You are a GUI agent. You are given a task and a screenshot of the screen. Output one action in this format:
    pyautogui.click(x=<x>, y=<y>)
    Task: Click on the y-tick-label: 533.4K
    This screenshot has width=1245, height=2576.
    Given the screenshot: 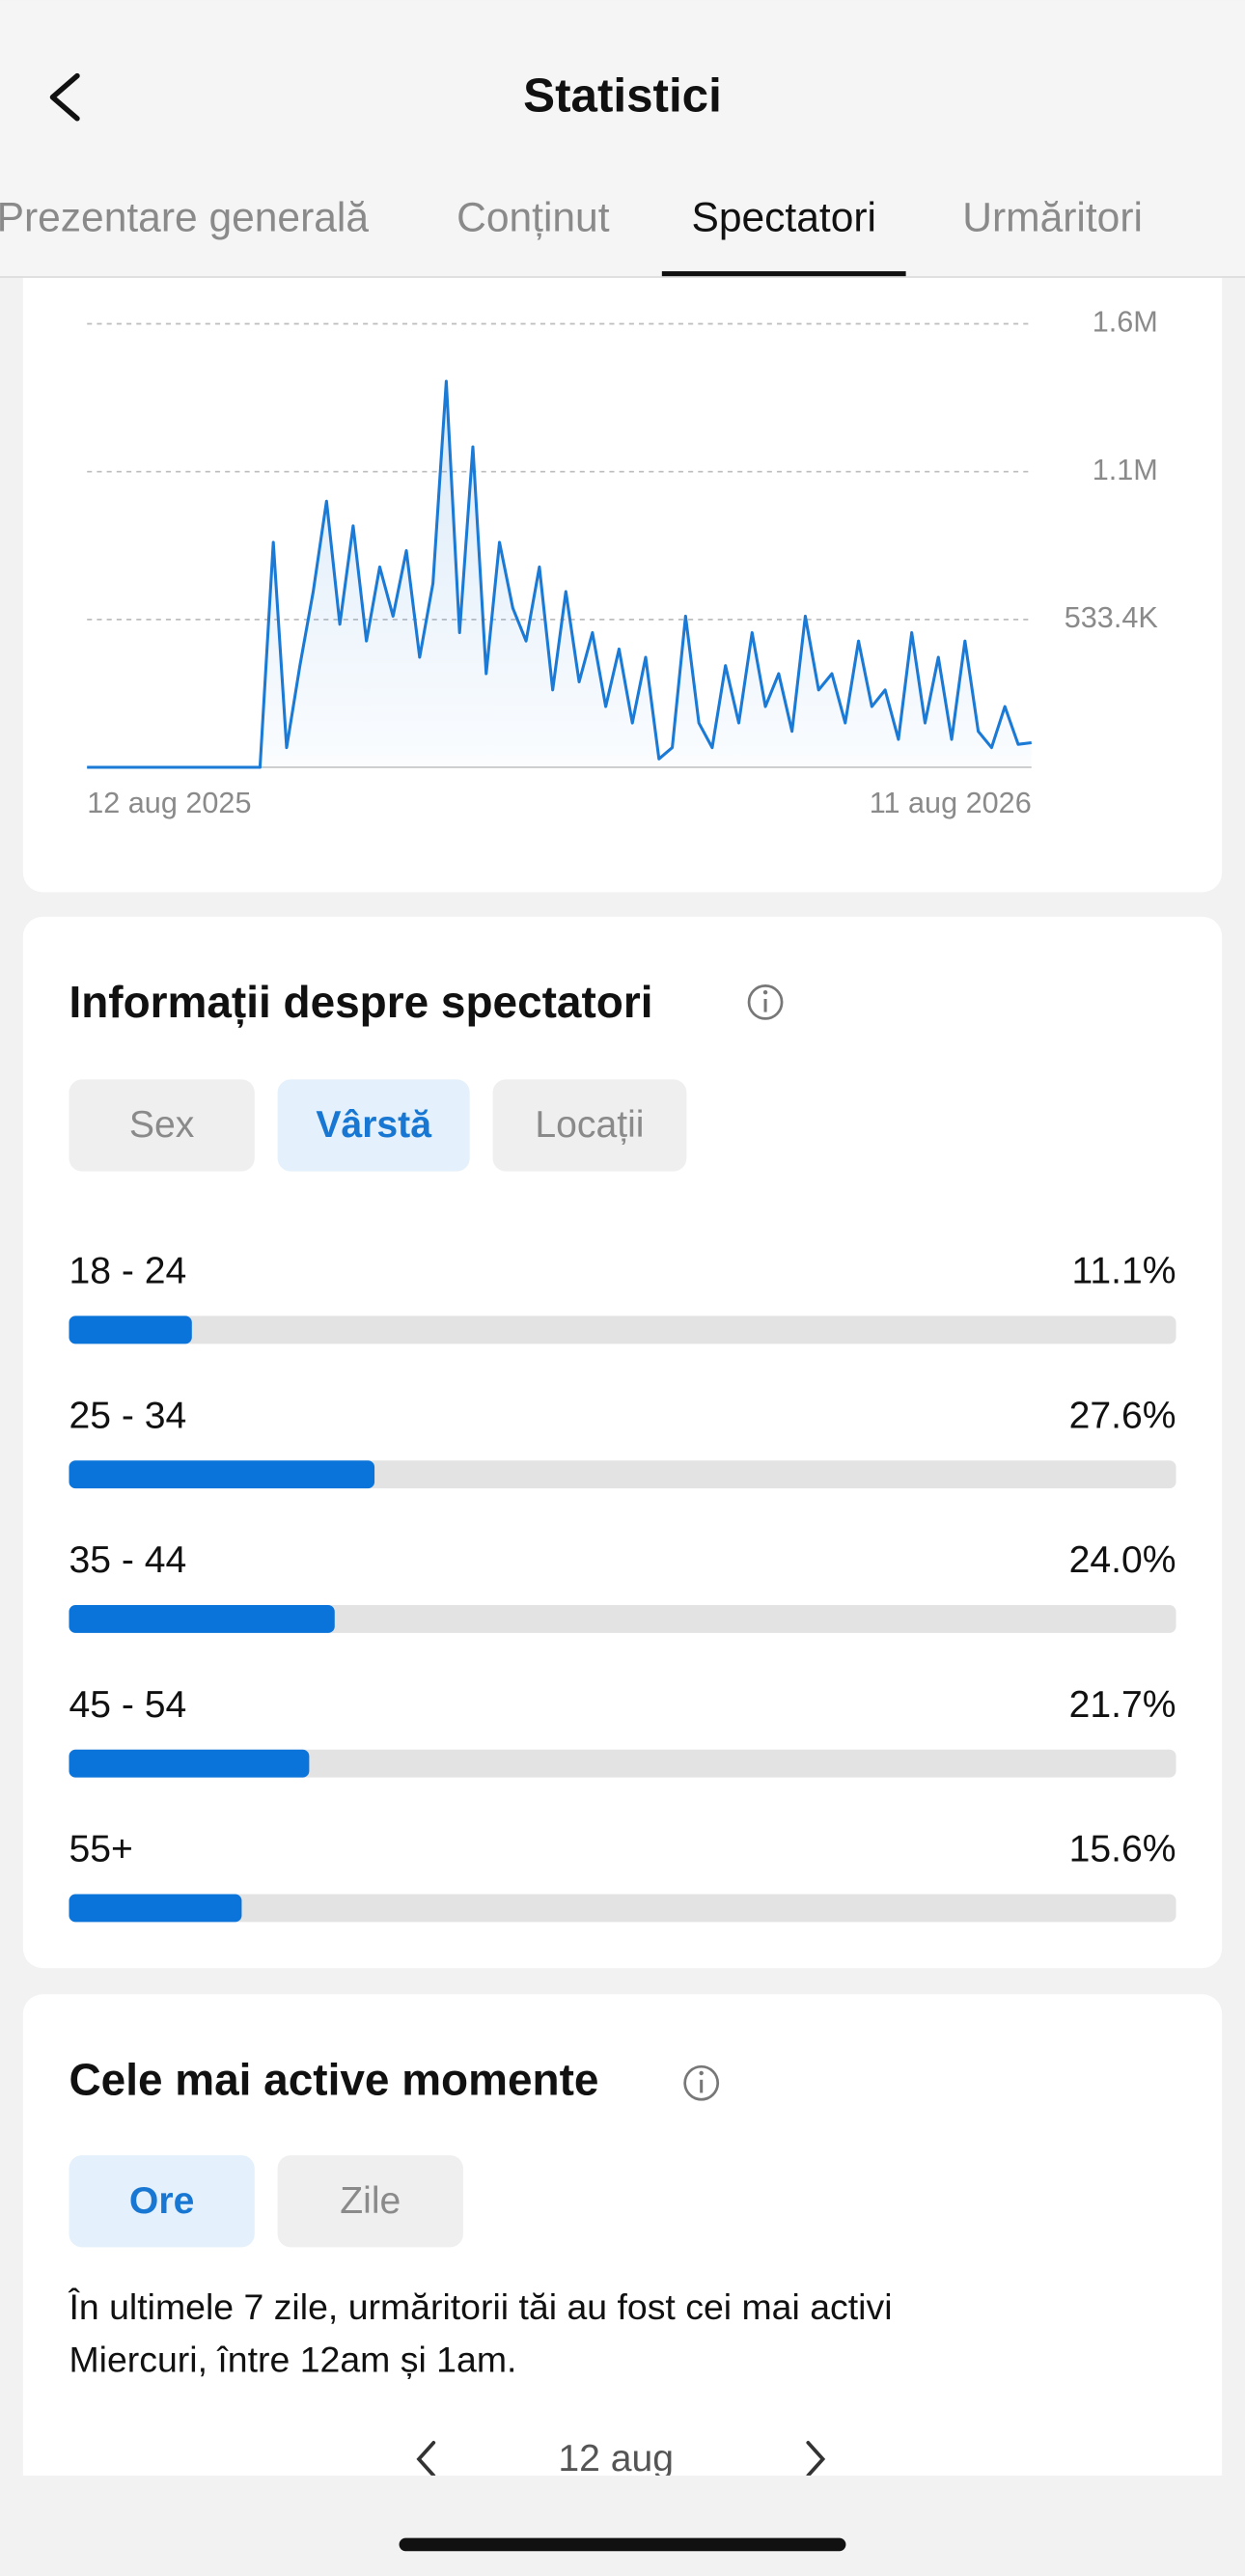 What is the action you would take?
    pyautogui.click(x=1112, y=617)
    